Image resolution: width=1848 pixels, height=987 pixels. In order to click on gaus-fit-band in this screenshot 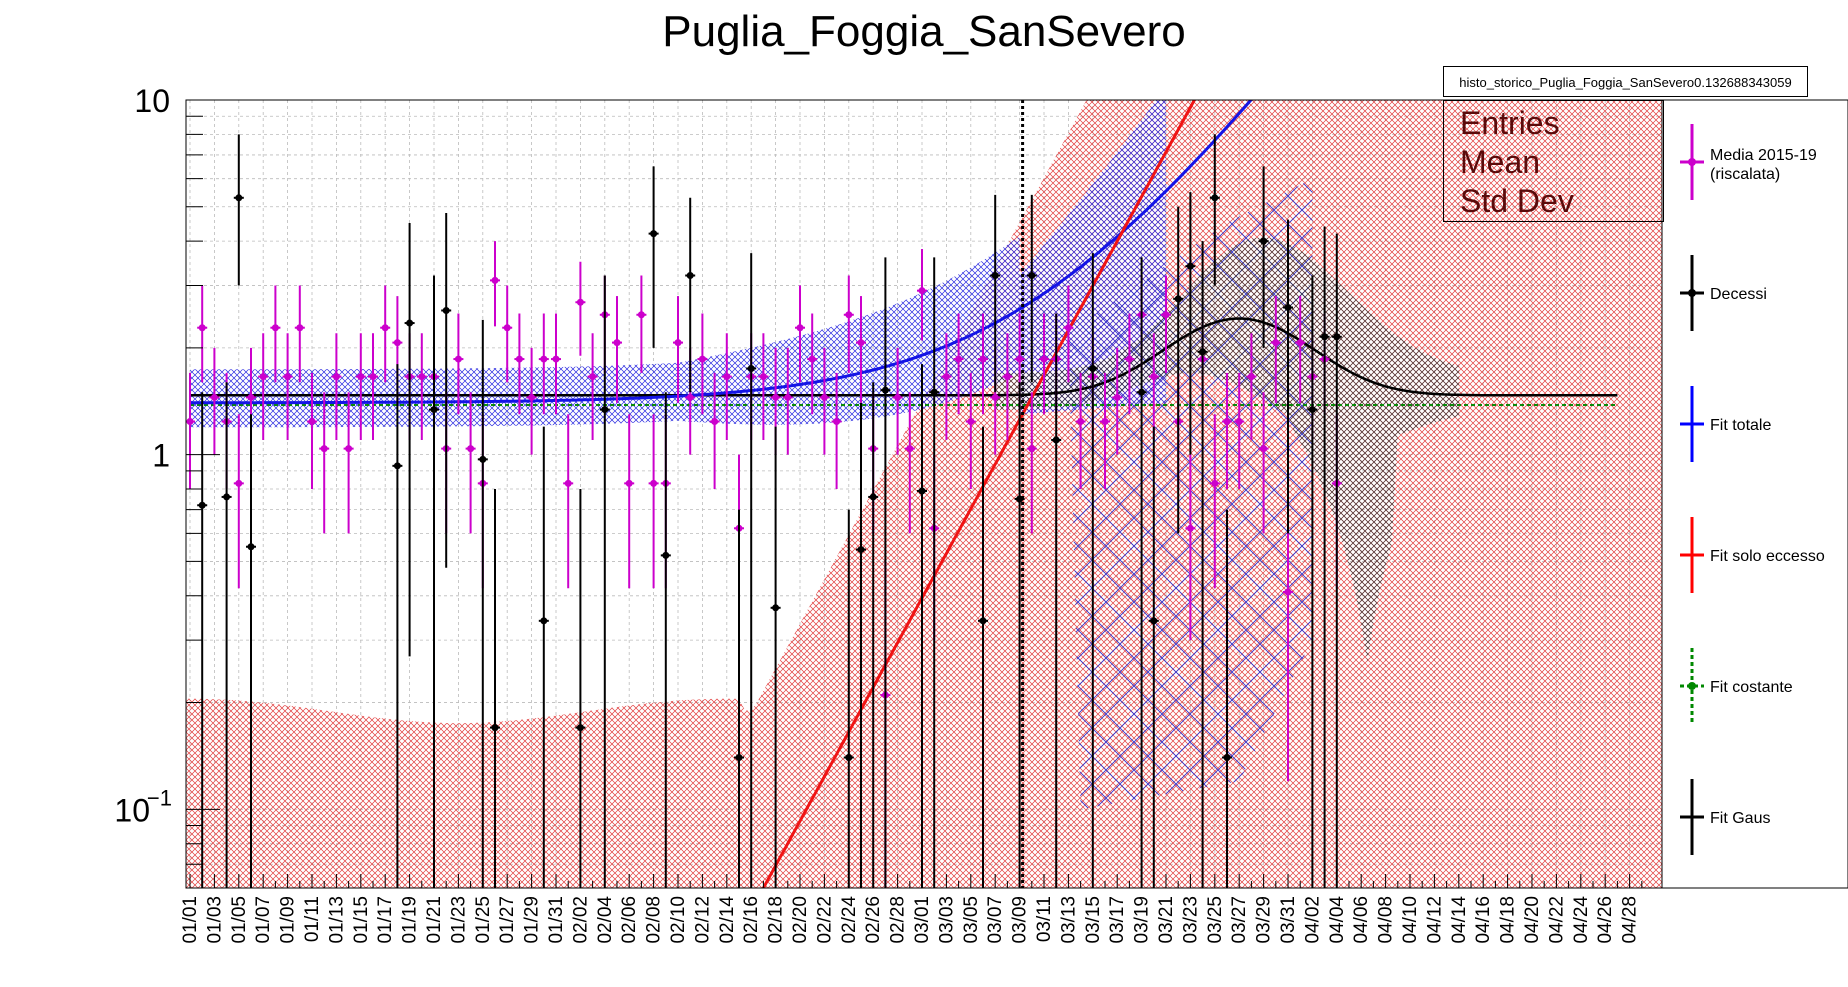, I will do `click(1227, 450)`.